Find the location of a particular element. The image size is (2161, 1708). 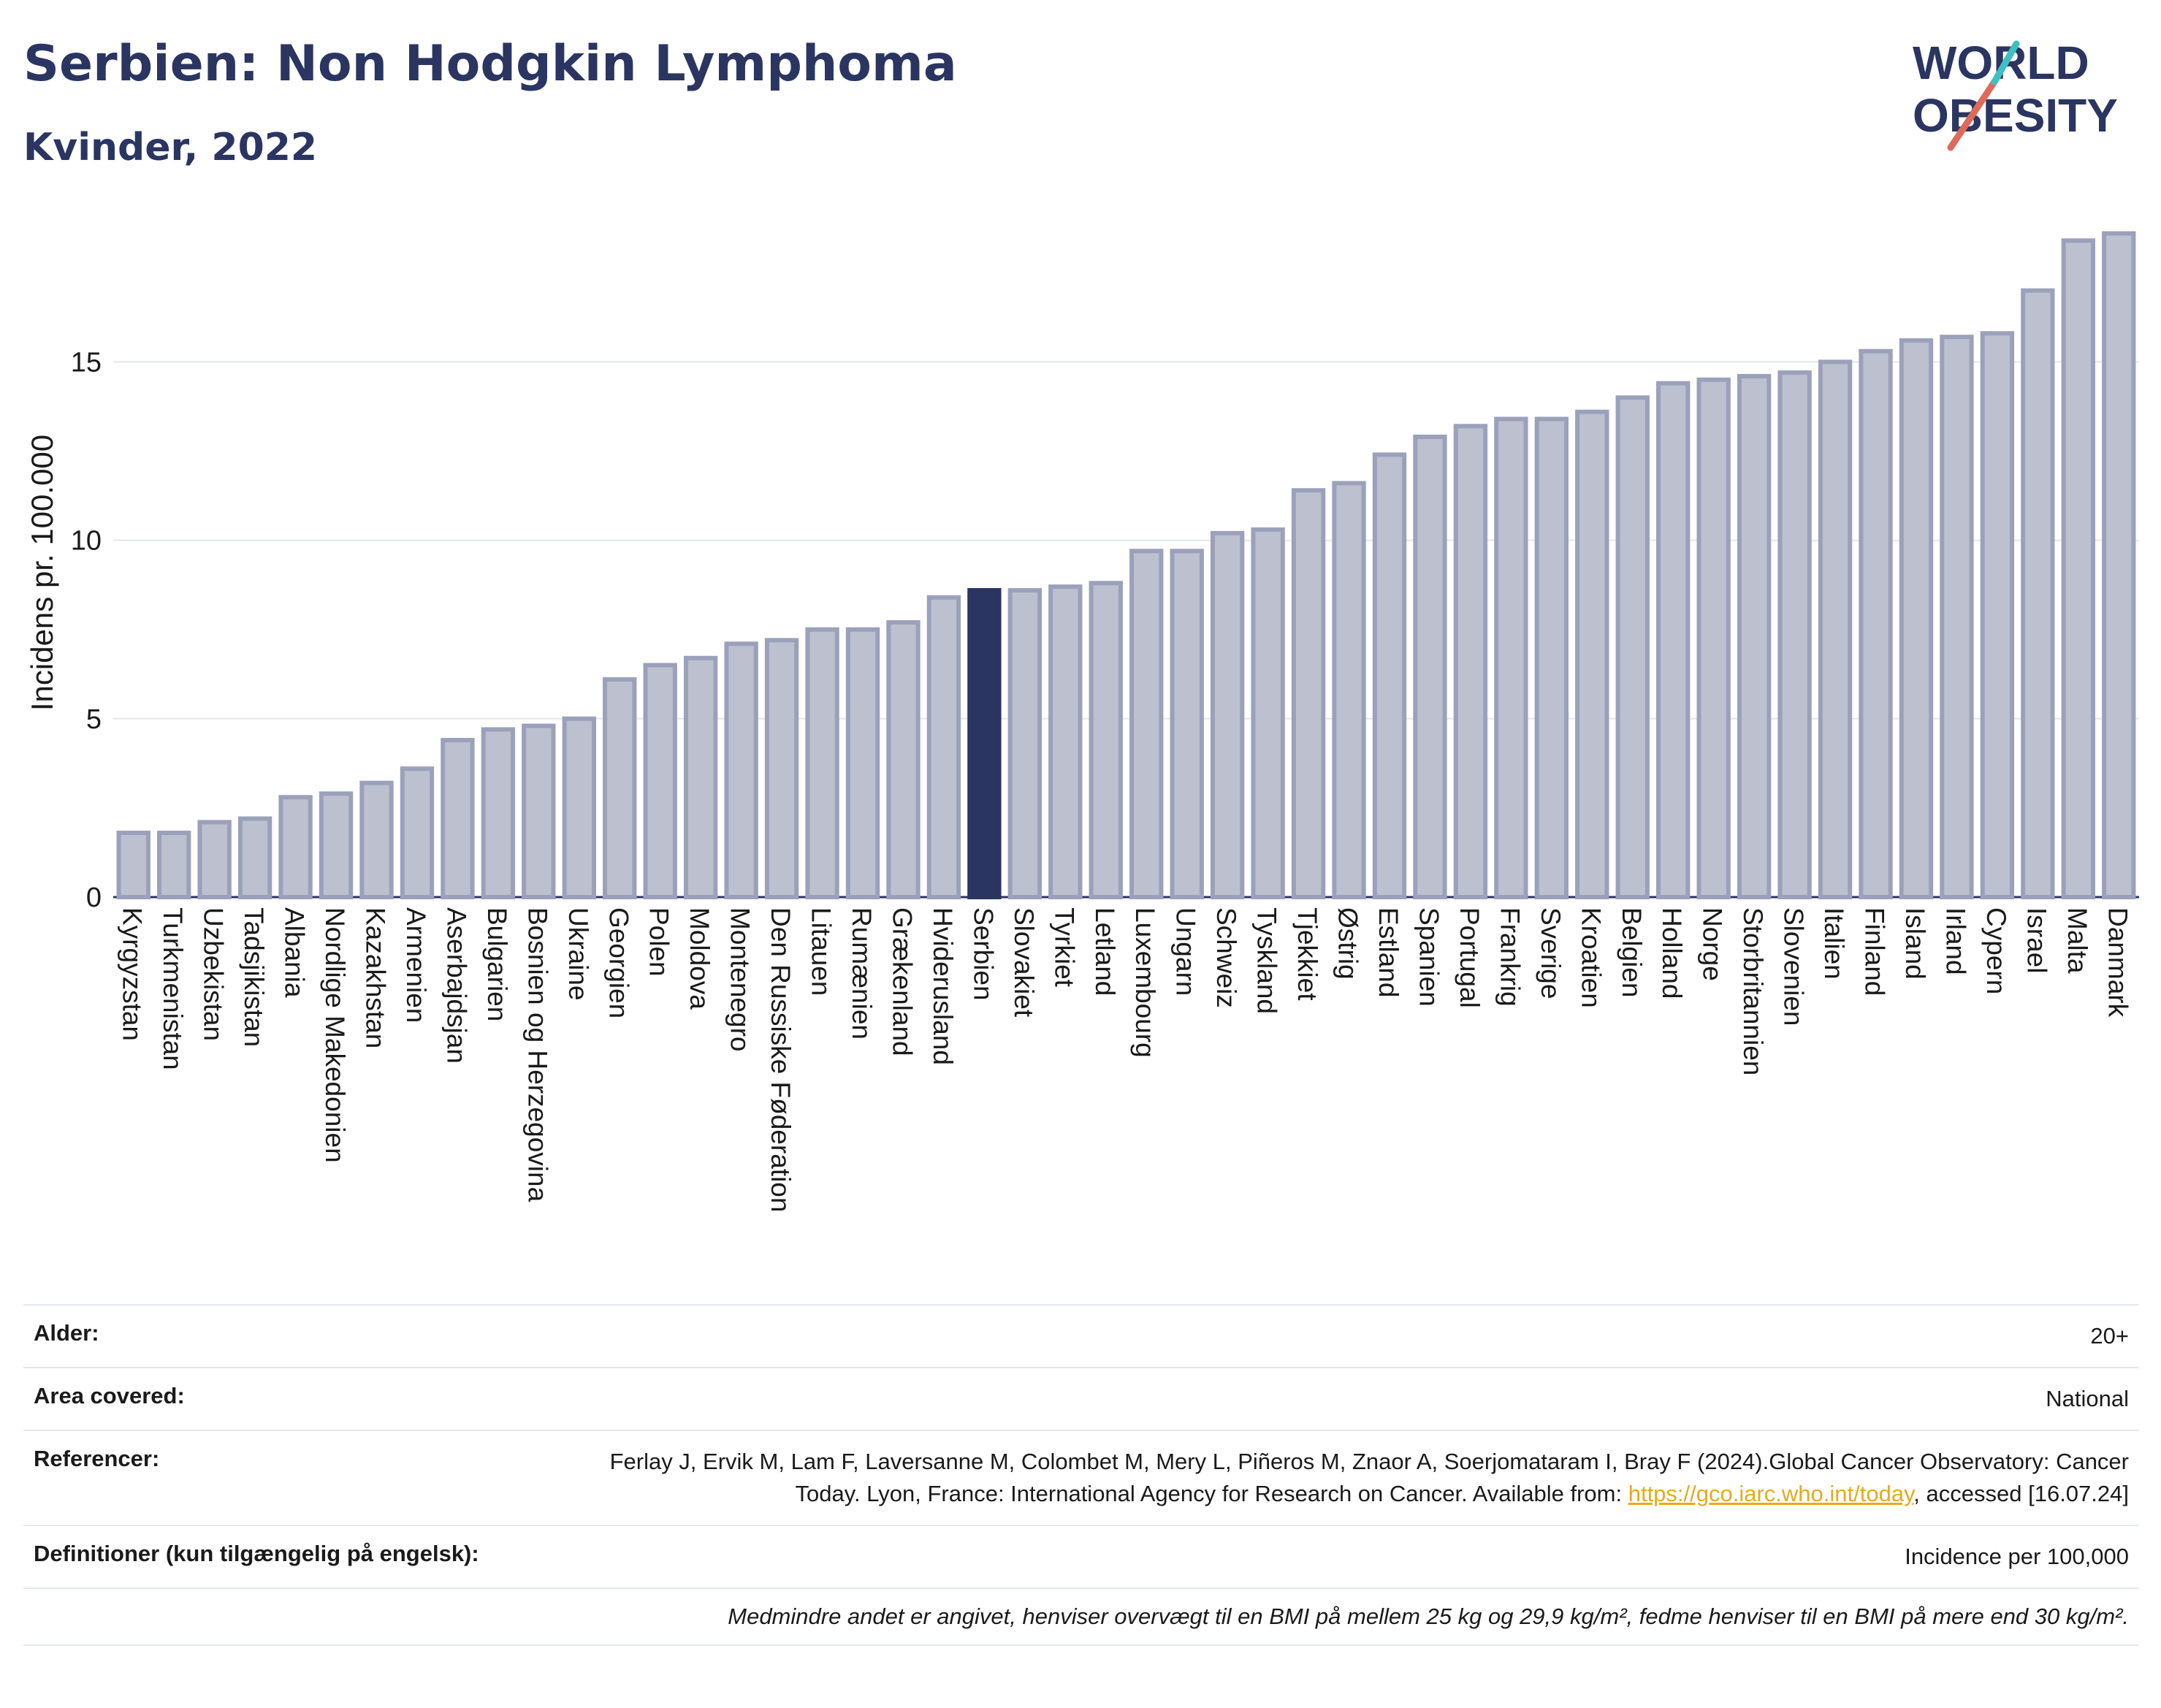

bar-ukraine is located at coordinates (579, 808).